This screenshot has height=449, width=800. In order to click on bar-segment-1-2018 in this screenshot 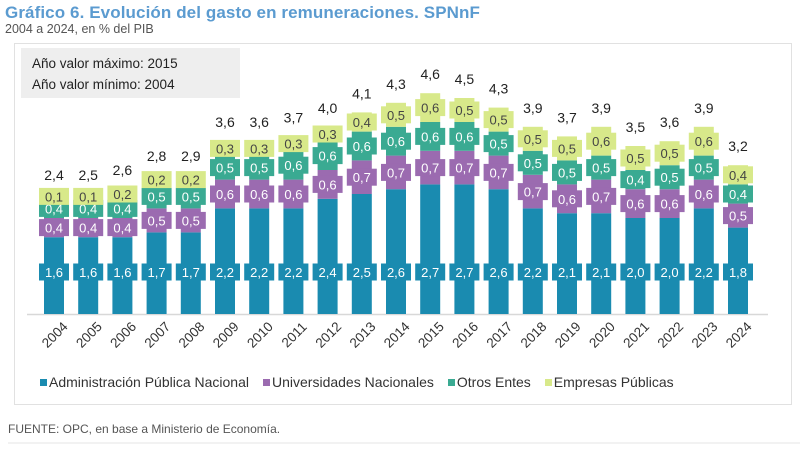, I will do `click(532, 261)`.